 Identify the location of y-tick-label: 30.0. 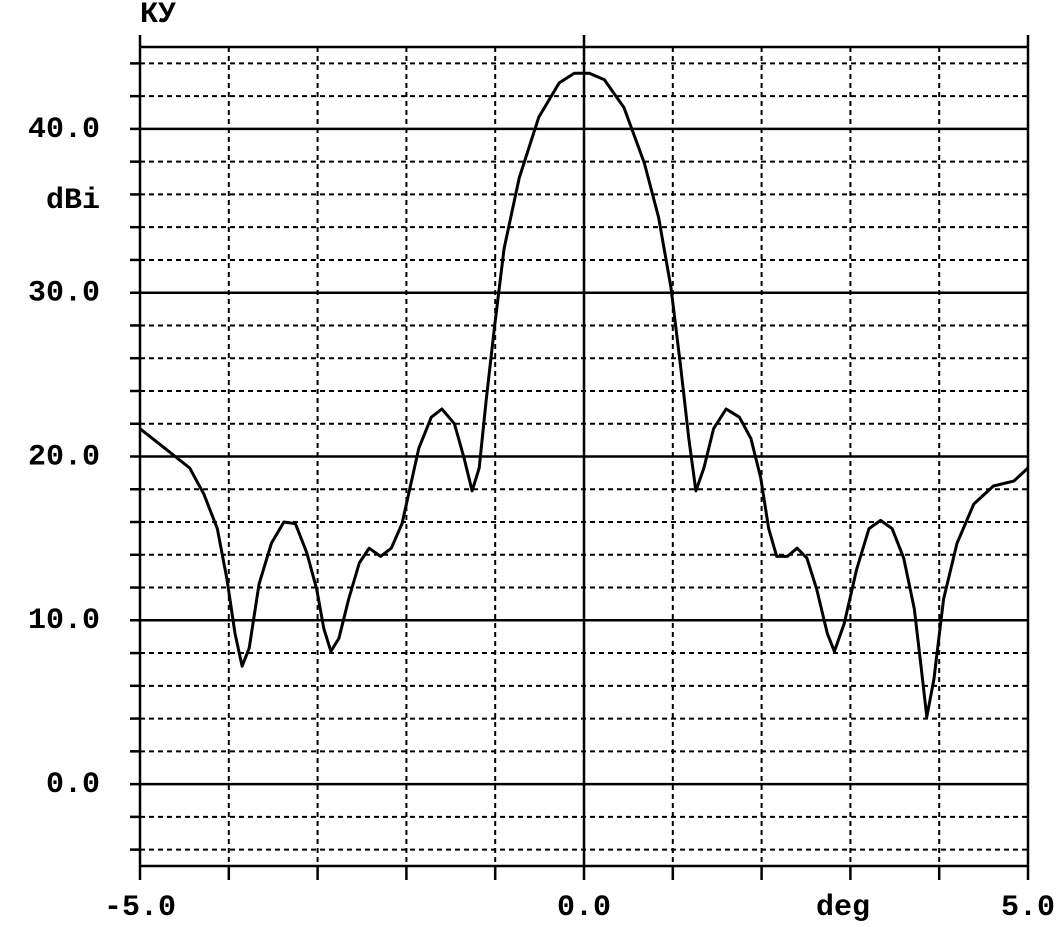
(64, 294).